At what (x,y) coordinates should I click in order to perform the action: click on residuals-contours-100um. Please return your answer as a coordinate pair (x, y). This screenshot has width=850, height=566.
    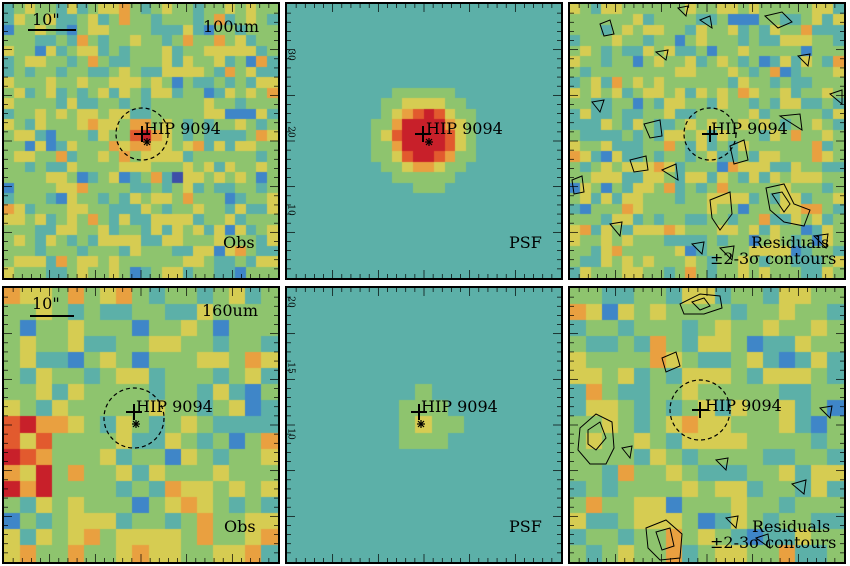
    Looking at the image, I should click on (707, 133).